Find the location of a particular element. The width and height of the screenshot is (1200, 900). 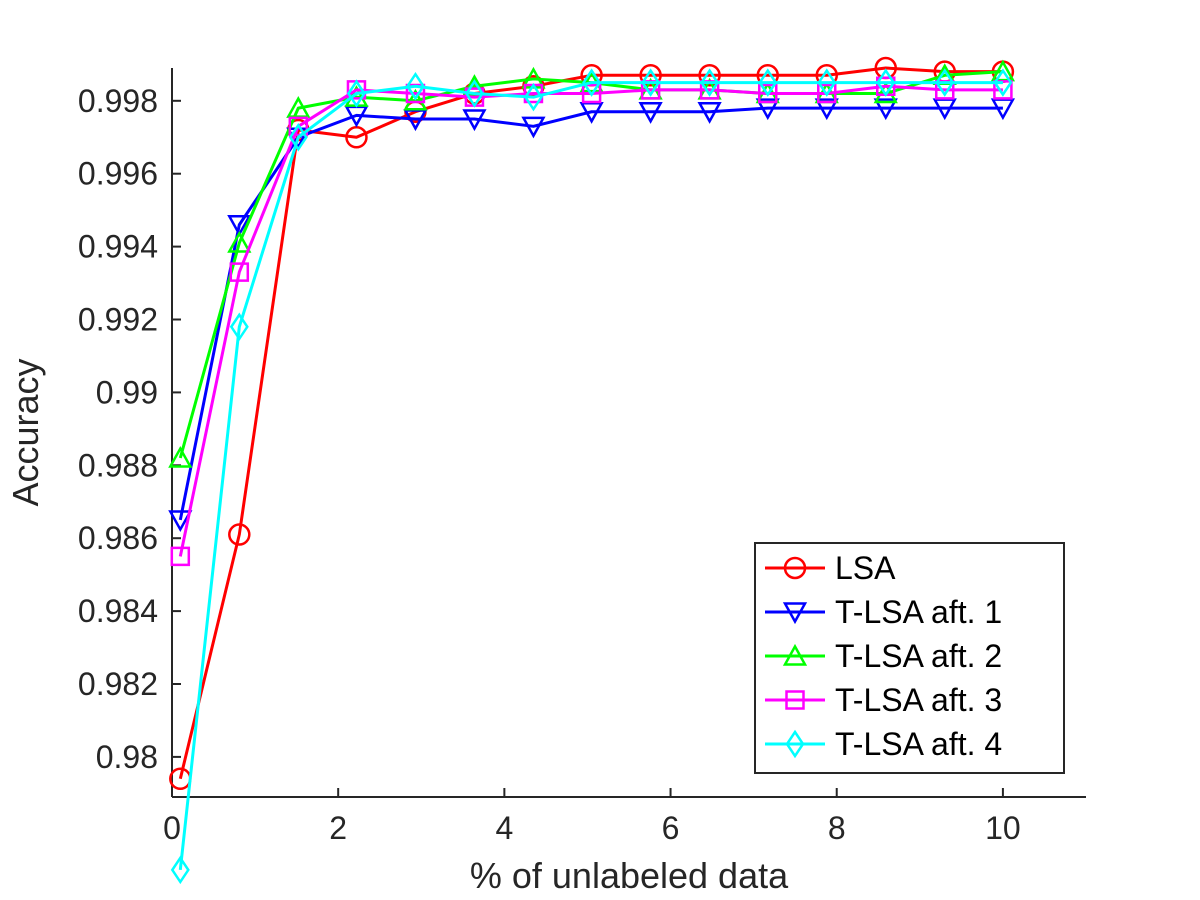

legend-label: T-LSA aft. 2 is located at coordinates (918, 656).